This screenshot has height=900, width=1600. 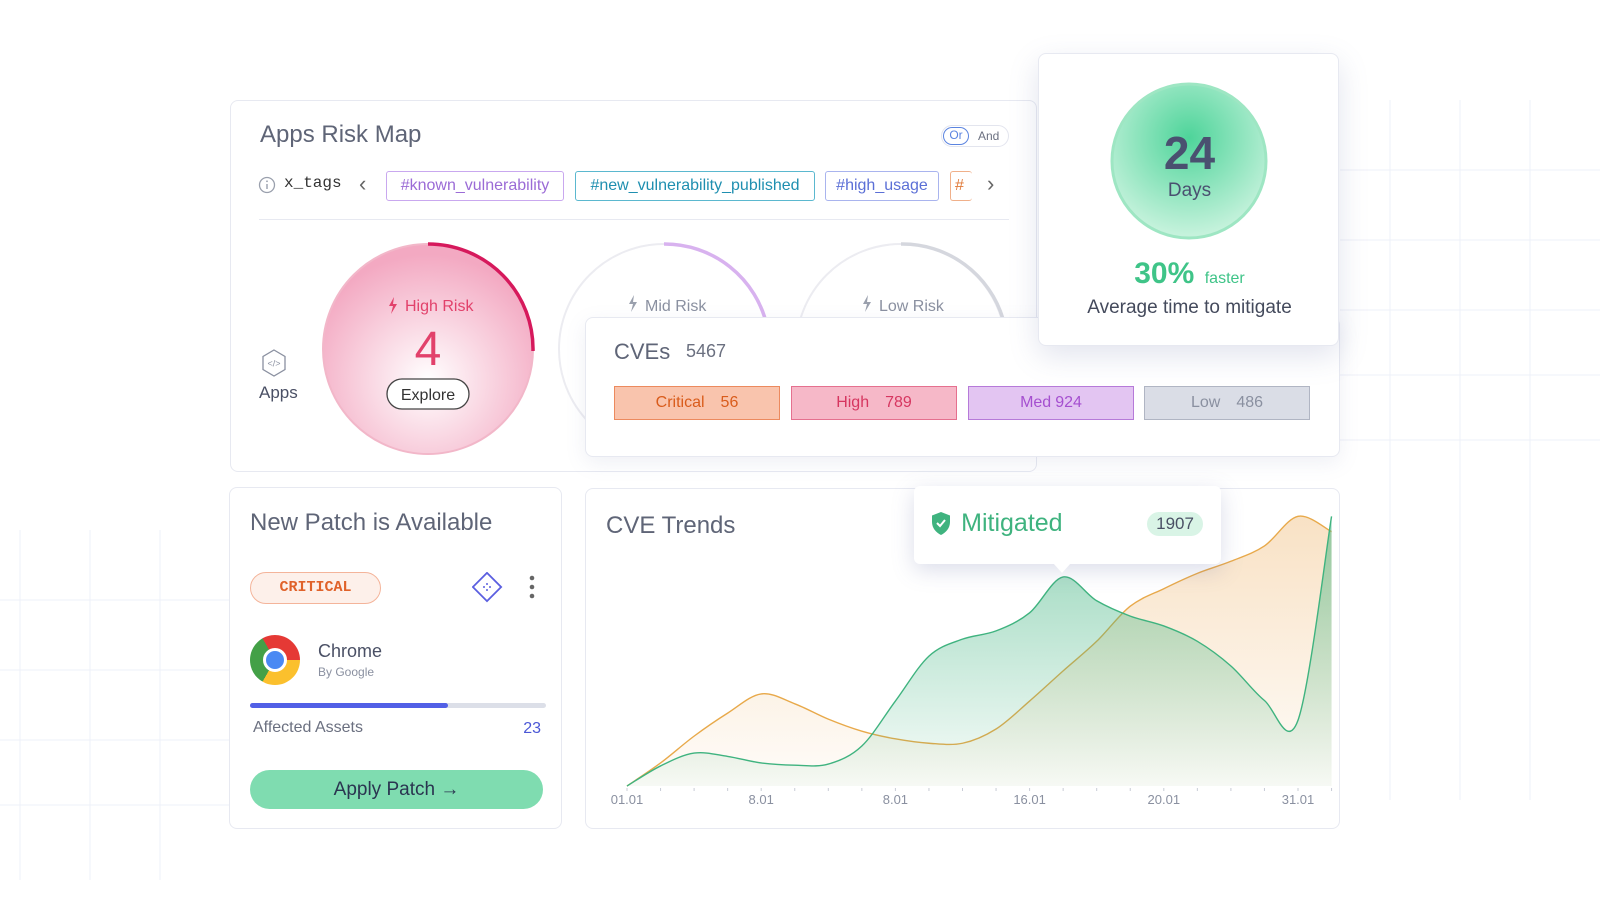 I want to click on severity-pill: CRITICAL, so click(x=315, y=588).